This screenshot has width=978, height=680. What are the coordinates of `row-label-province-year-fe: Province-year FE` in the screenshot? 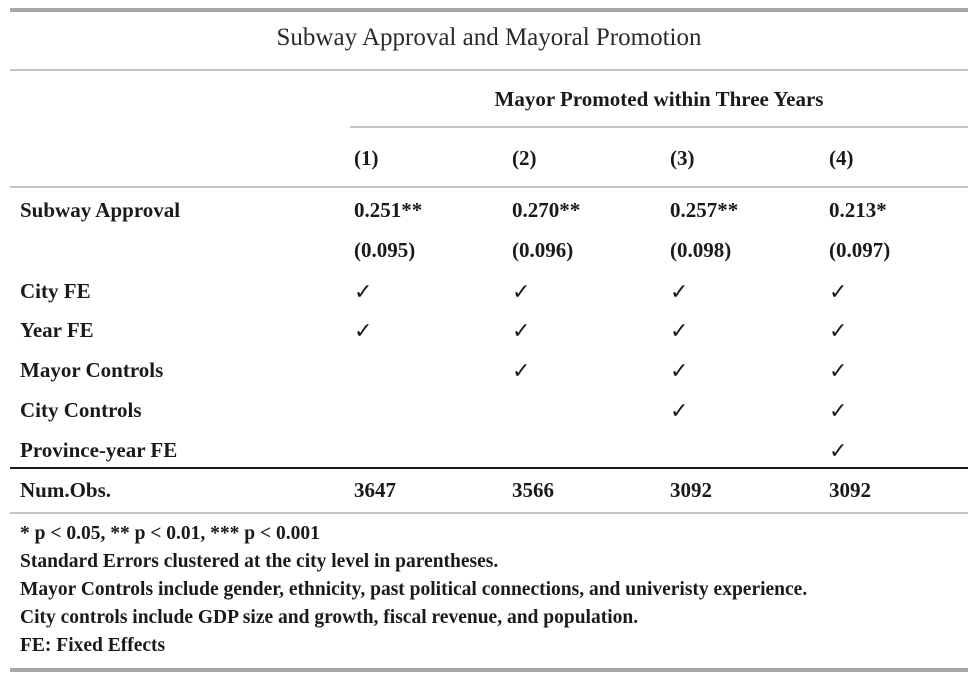 It's located at (99, 450).